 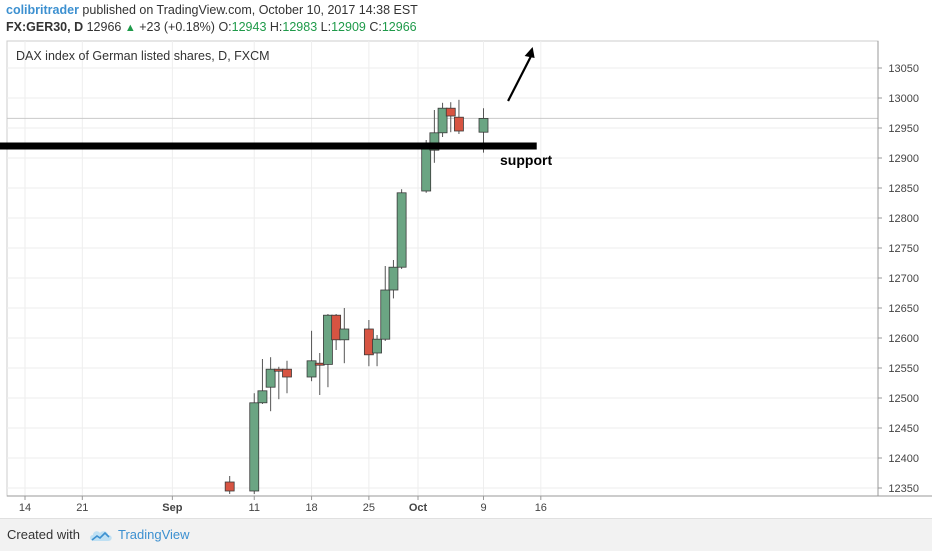 What do you see at coordinates (903, 339) in the screenshot?
I see `y-tick-label: 12600` at bounding box center [903, 339].